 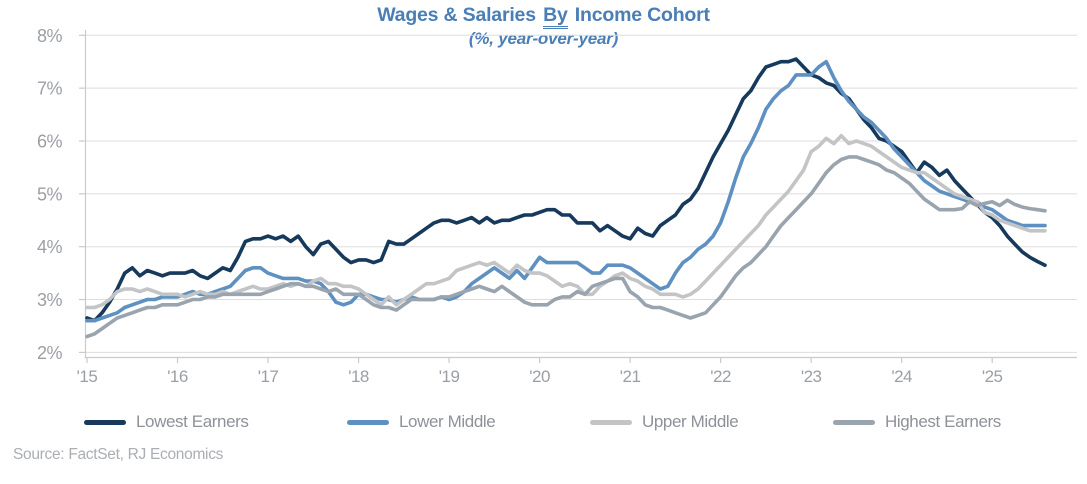 What do you see at coordinates (87, 376) in the screenshot?
I see `x-tick-label: '15` at bounding box center [87, 376].